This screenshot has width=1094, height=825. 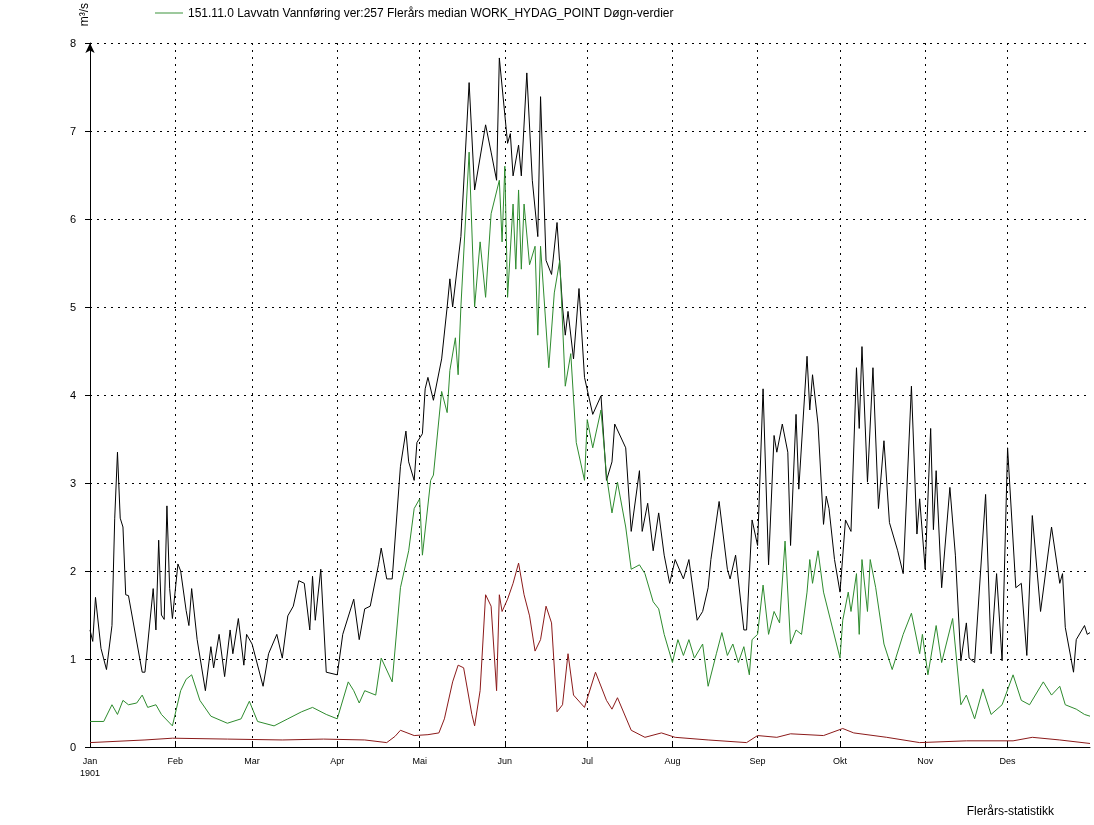 I want to click on x-tick-label: Aug, so click(x=672, y=761).